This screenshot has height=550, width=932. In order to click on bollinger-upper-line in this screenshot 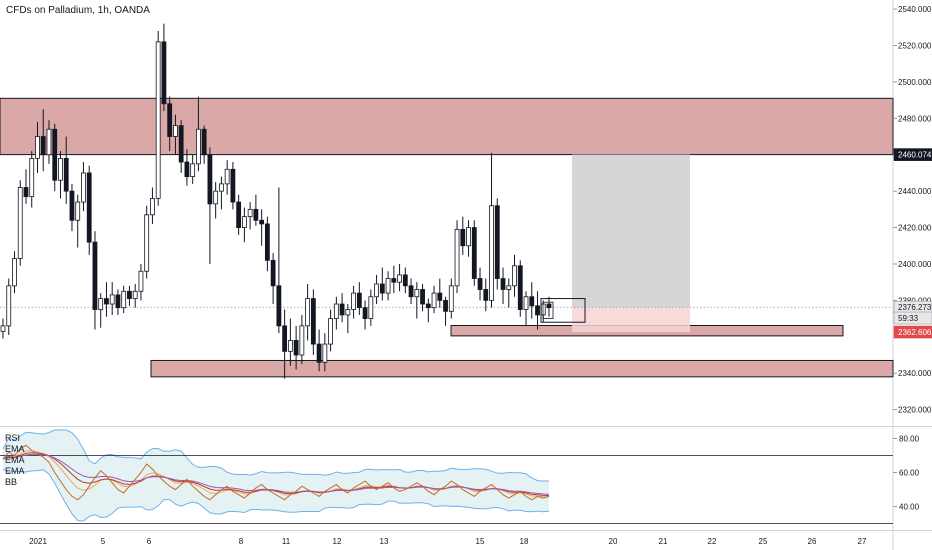, I will do `click(275, 455)`.